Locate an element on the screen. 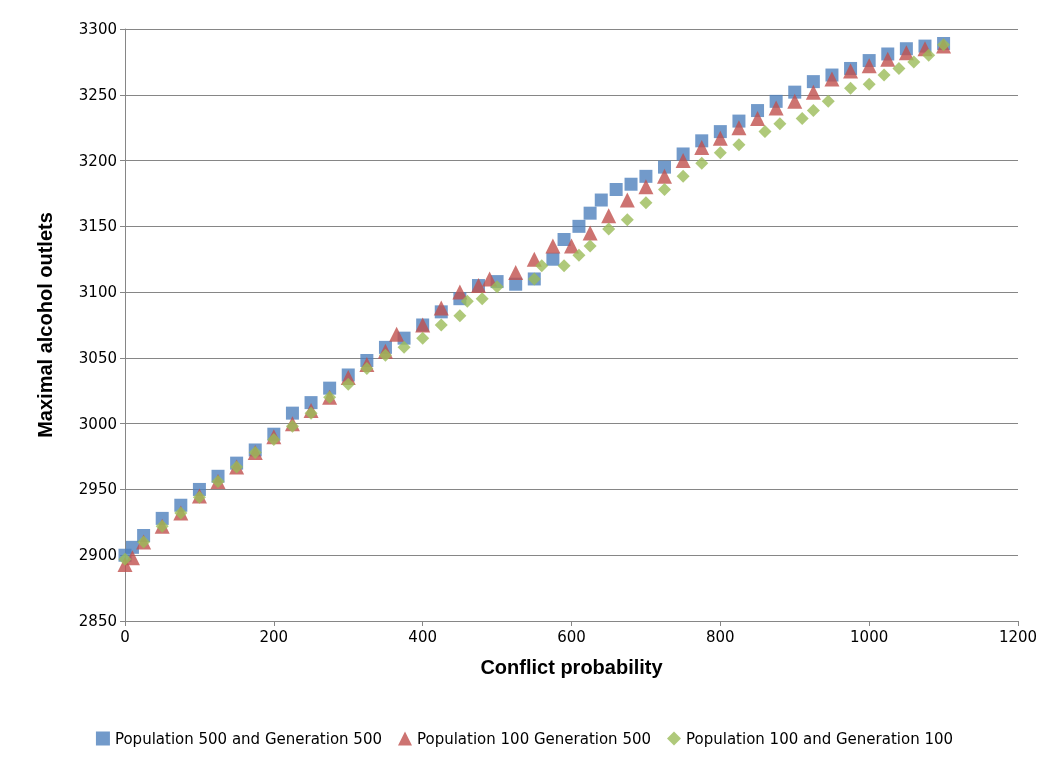 Image resolution: width=1049 pixels, height=765 pixels. x-tick-label: 800 is located at coordinates (720, 636).